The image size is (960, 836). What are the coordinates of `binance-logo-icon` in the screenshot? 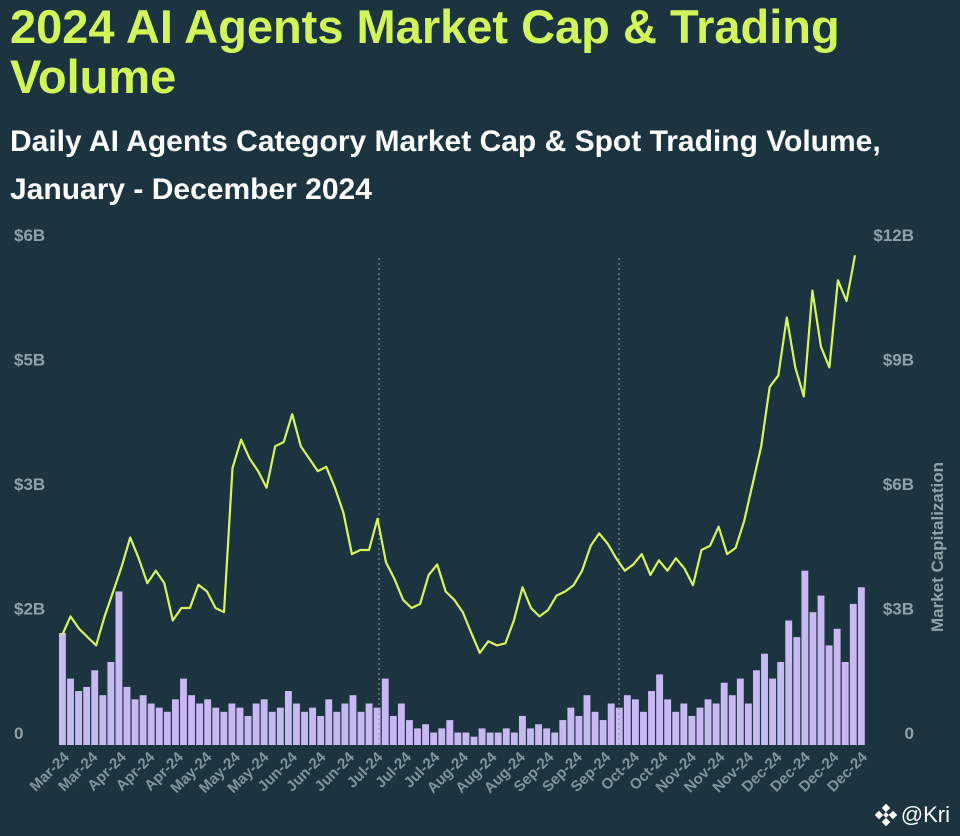 It's located at (885, 815).